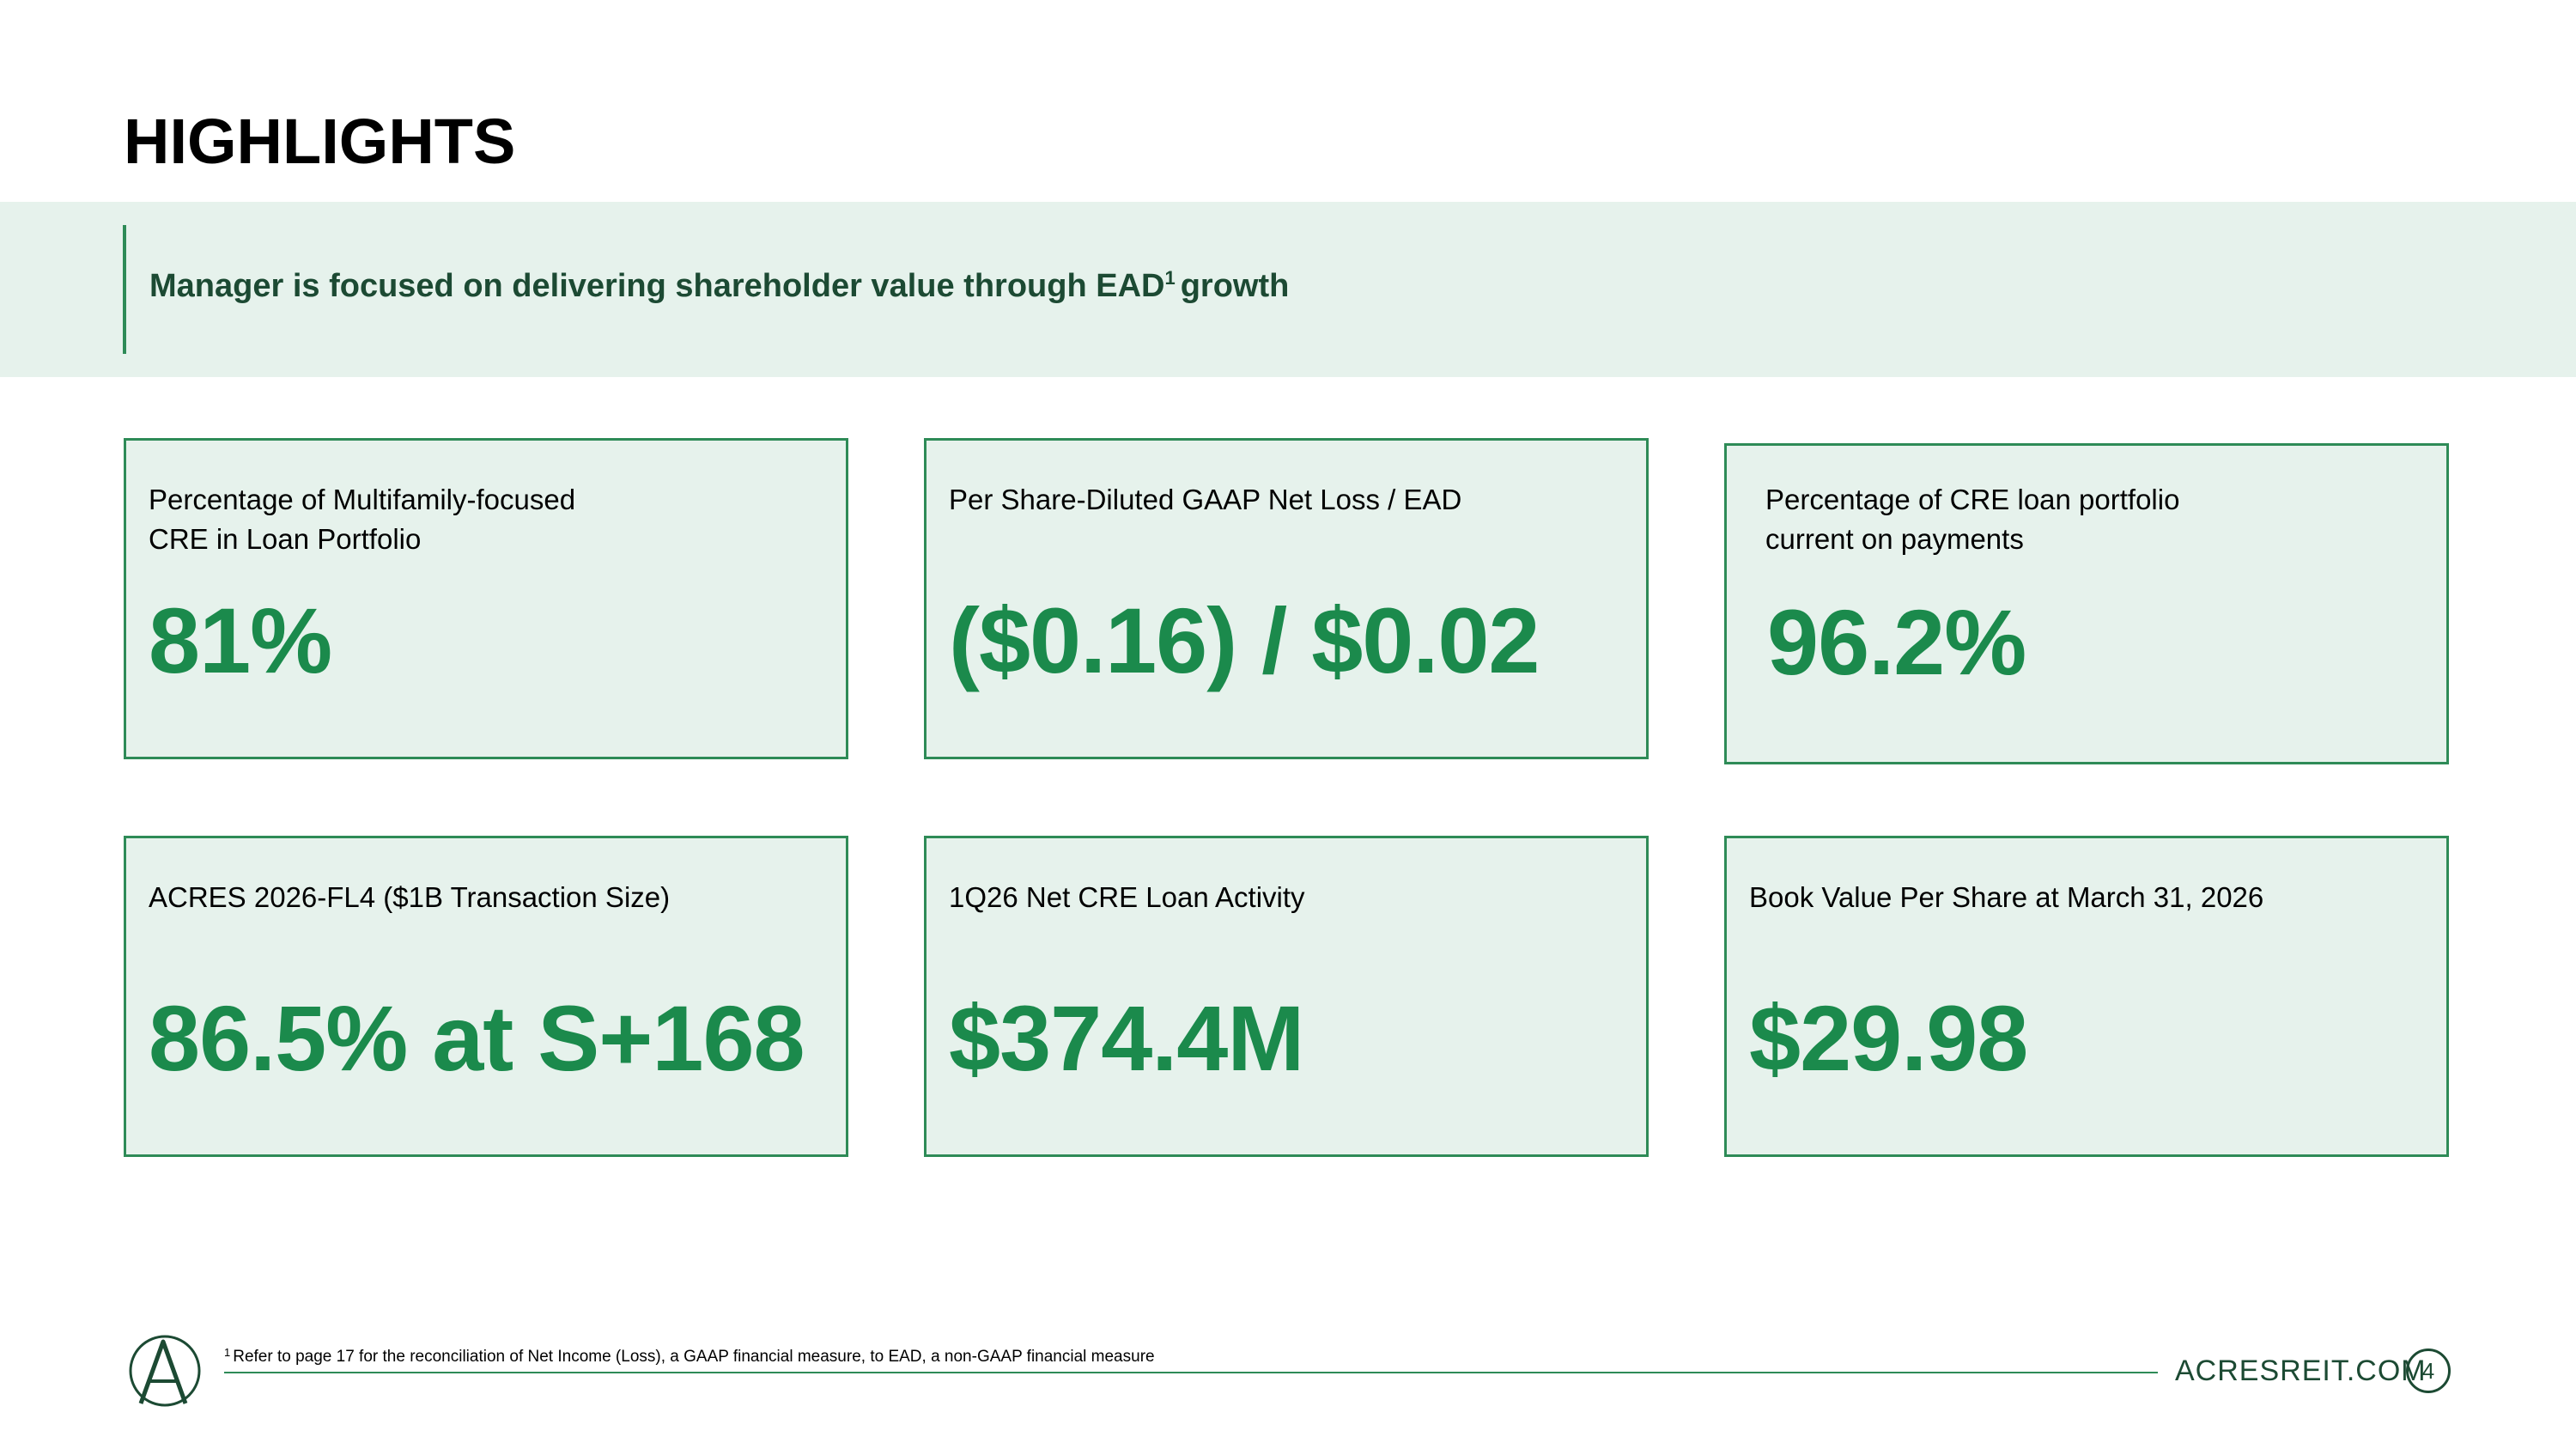 This screenshot has width=2576, height=1449. I want to click on page-number: 4, so click(2428, 1370).